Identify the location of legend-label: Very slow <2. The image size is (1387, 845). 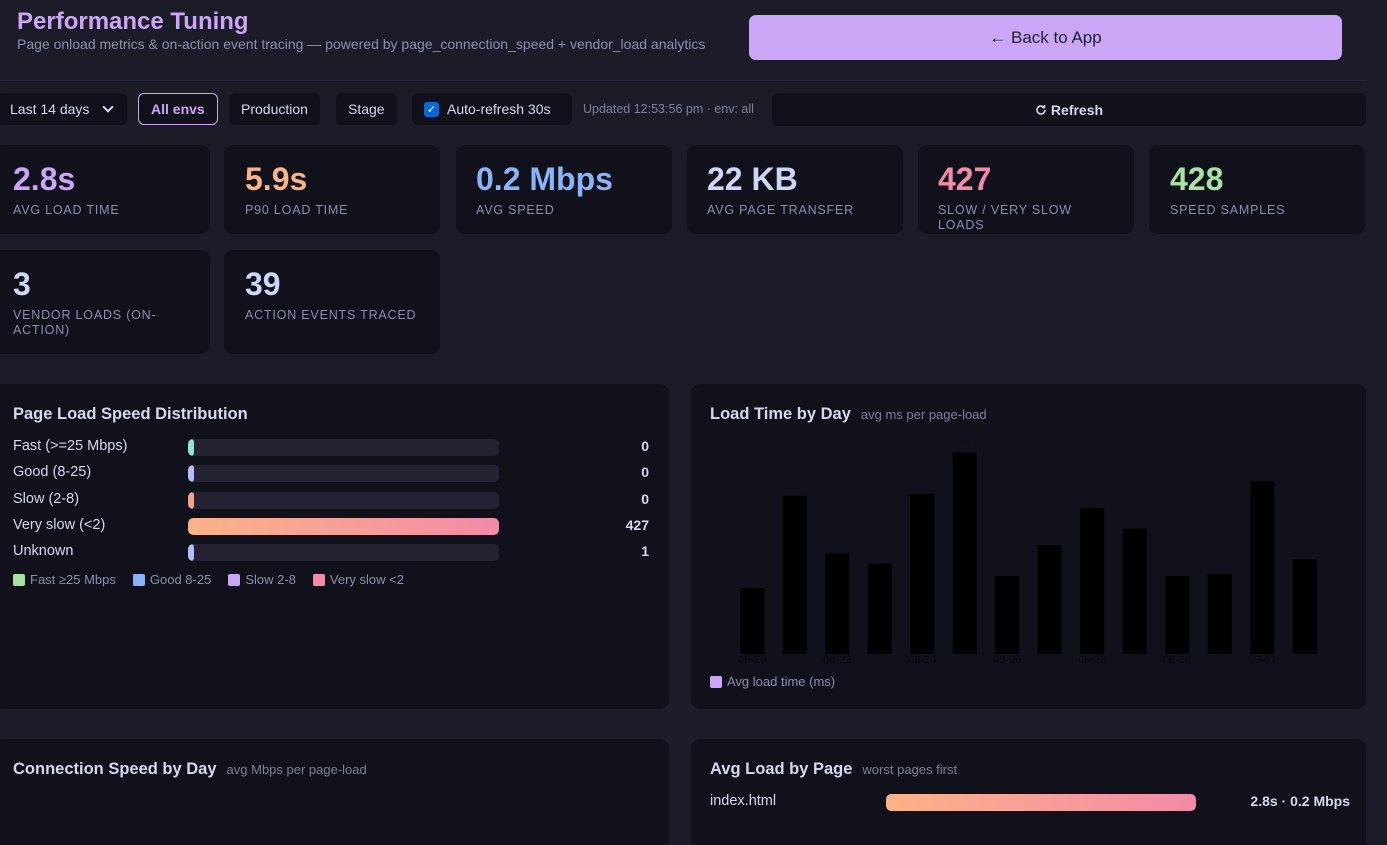
(366, 579).